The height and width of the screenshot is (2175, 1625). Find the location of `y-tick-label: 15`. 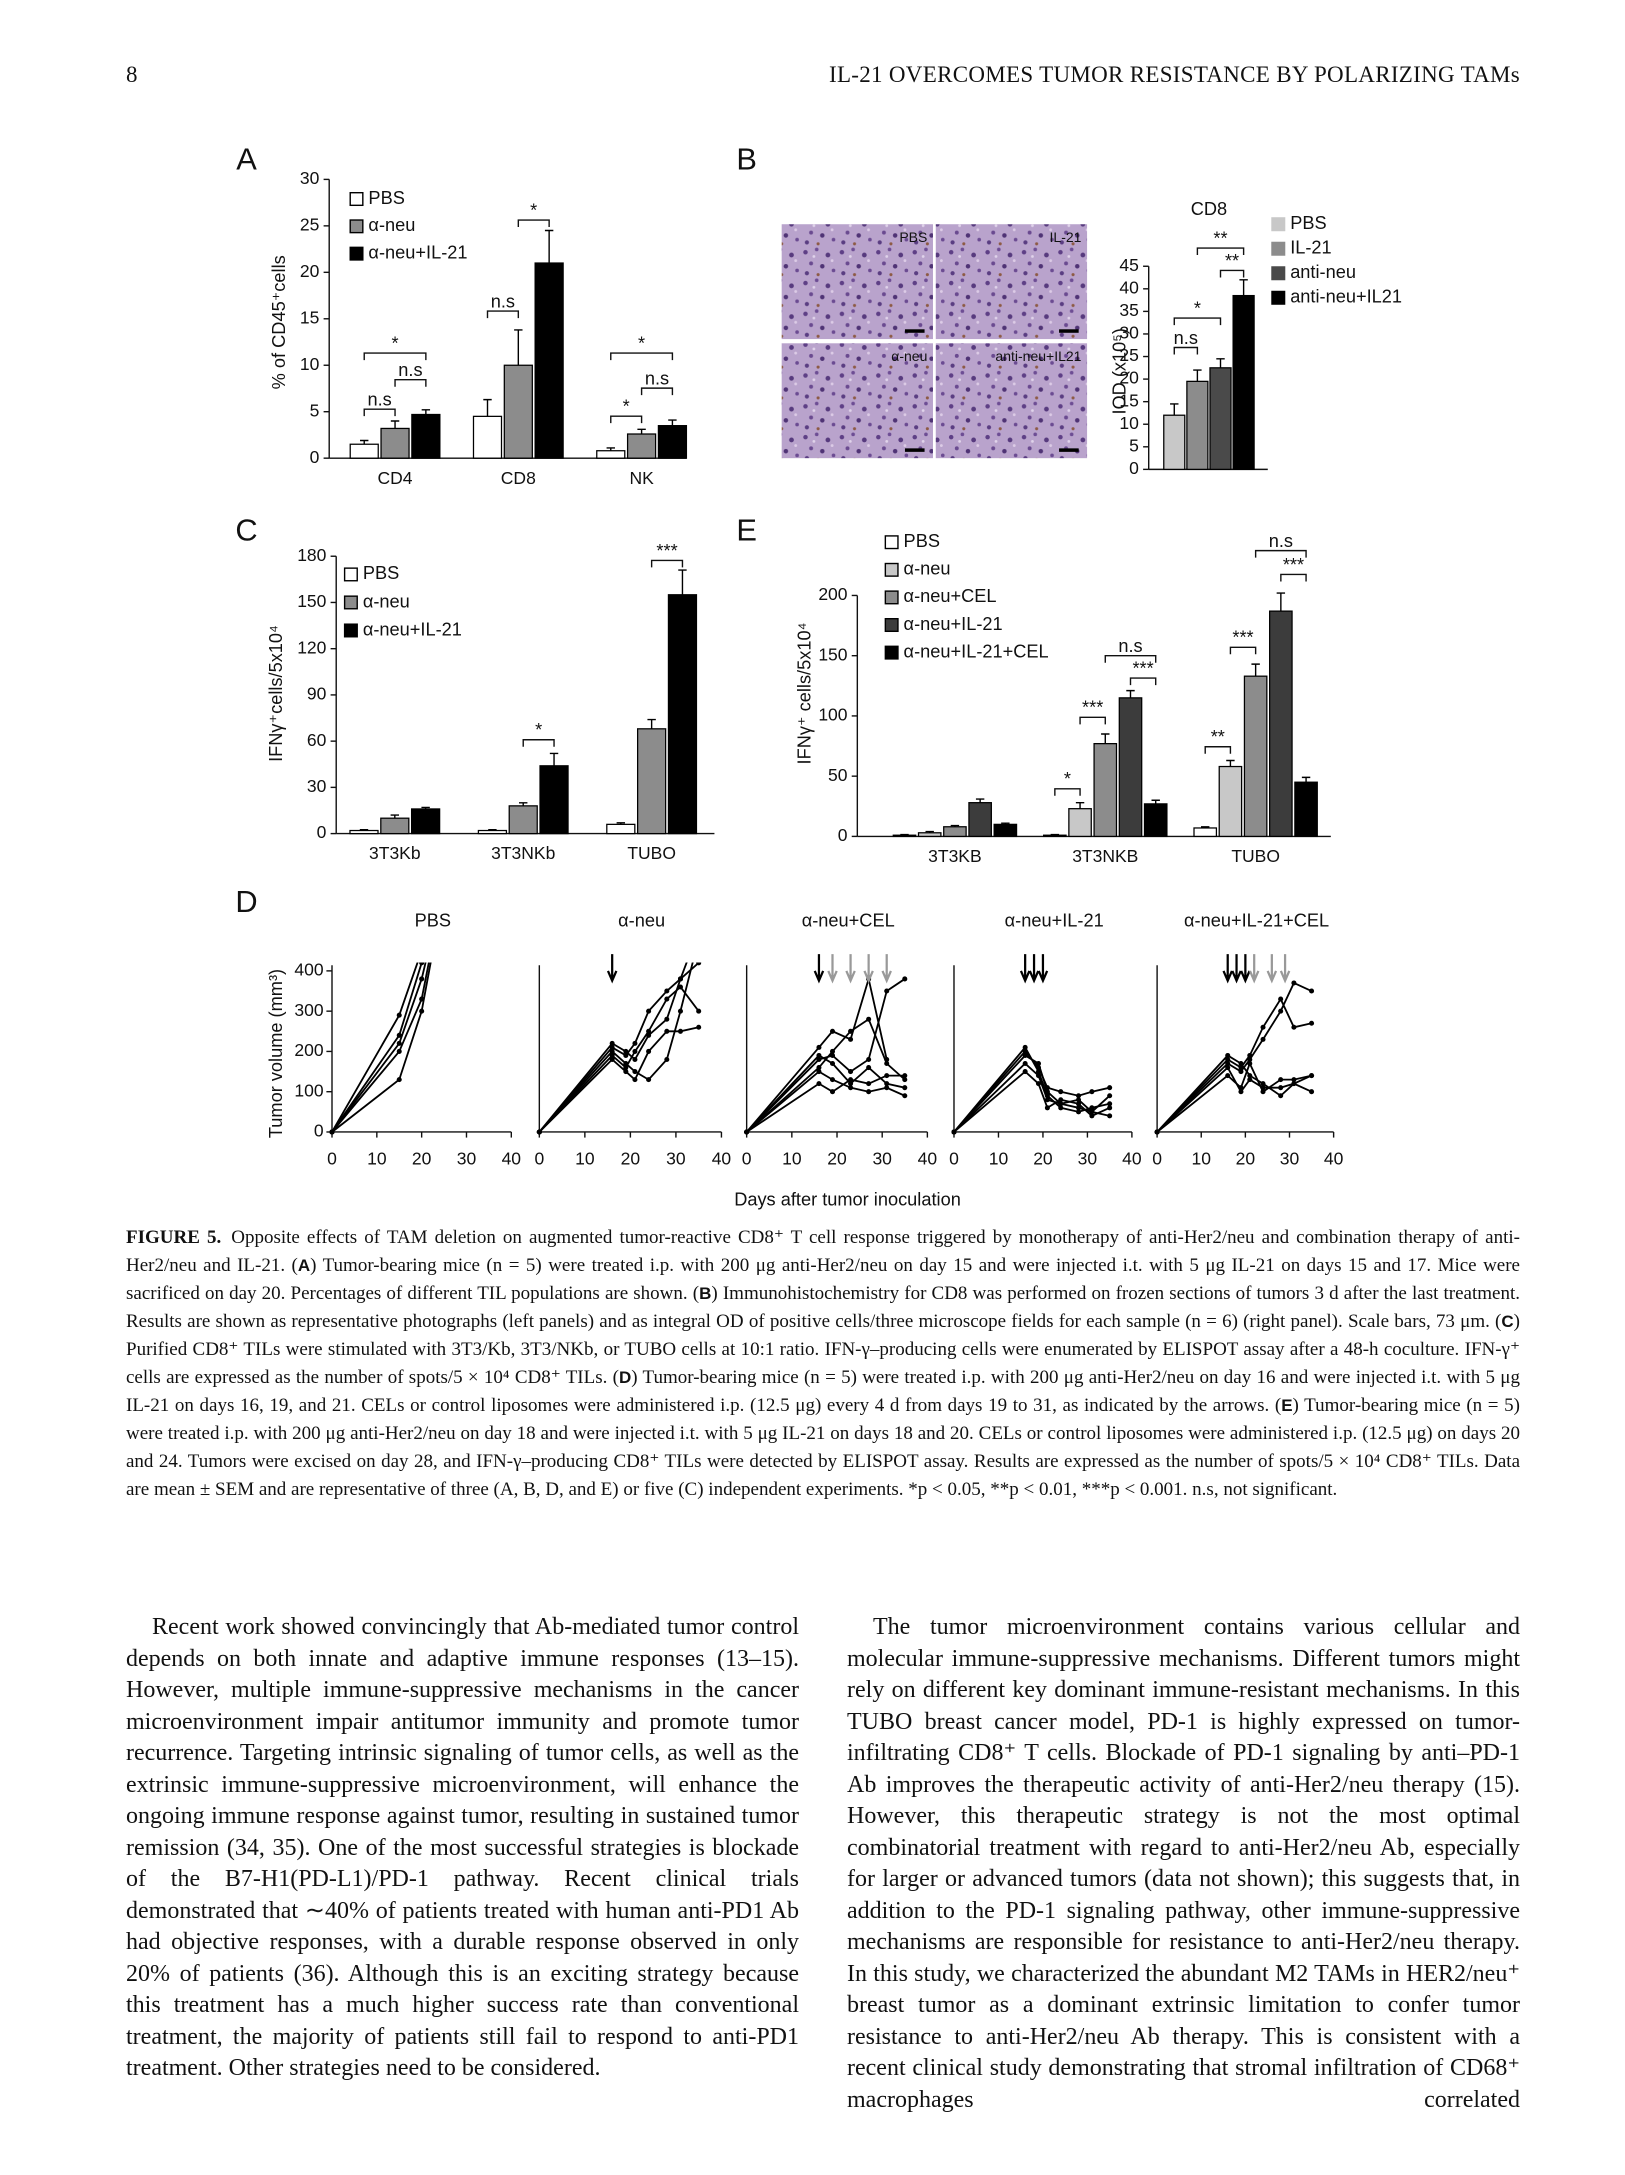

y-tick-label: 15 is located at coordinates (1128, 400).